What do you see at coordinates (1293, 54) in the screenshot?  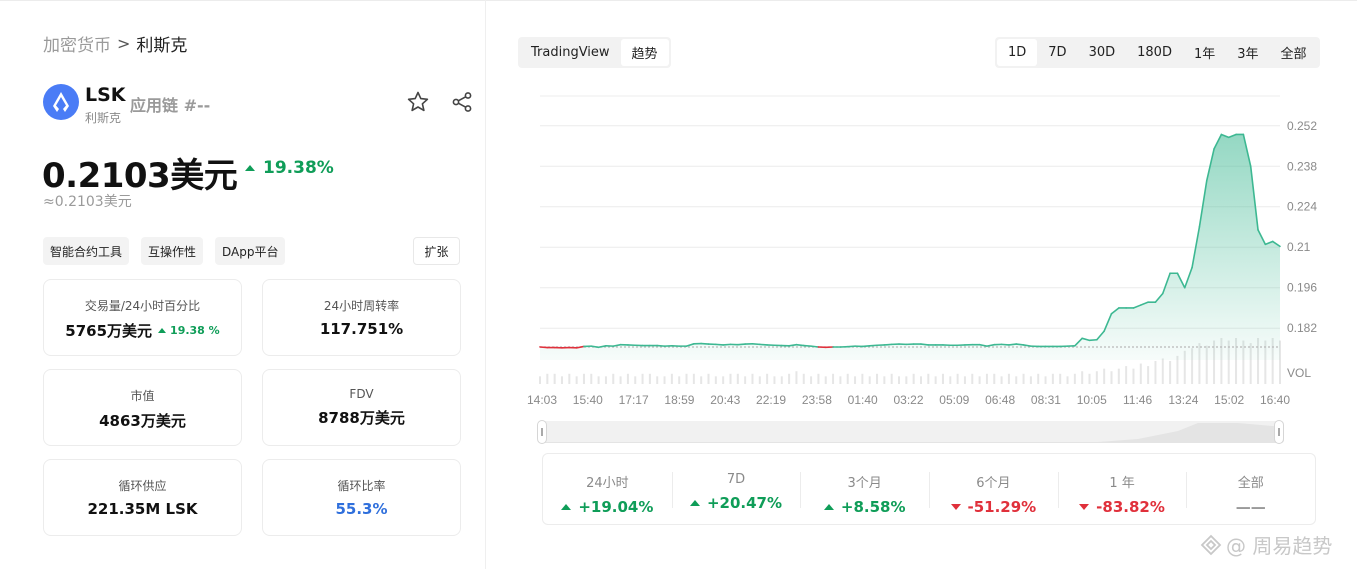 I see `range-all: 全部` at bounding box center [1293, 54].